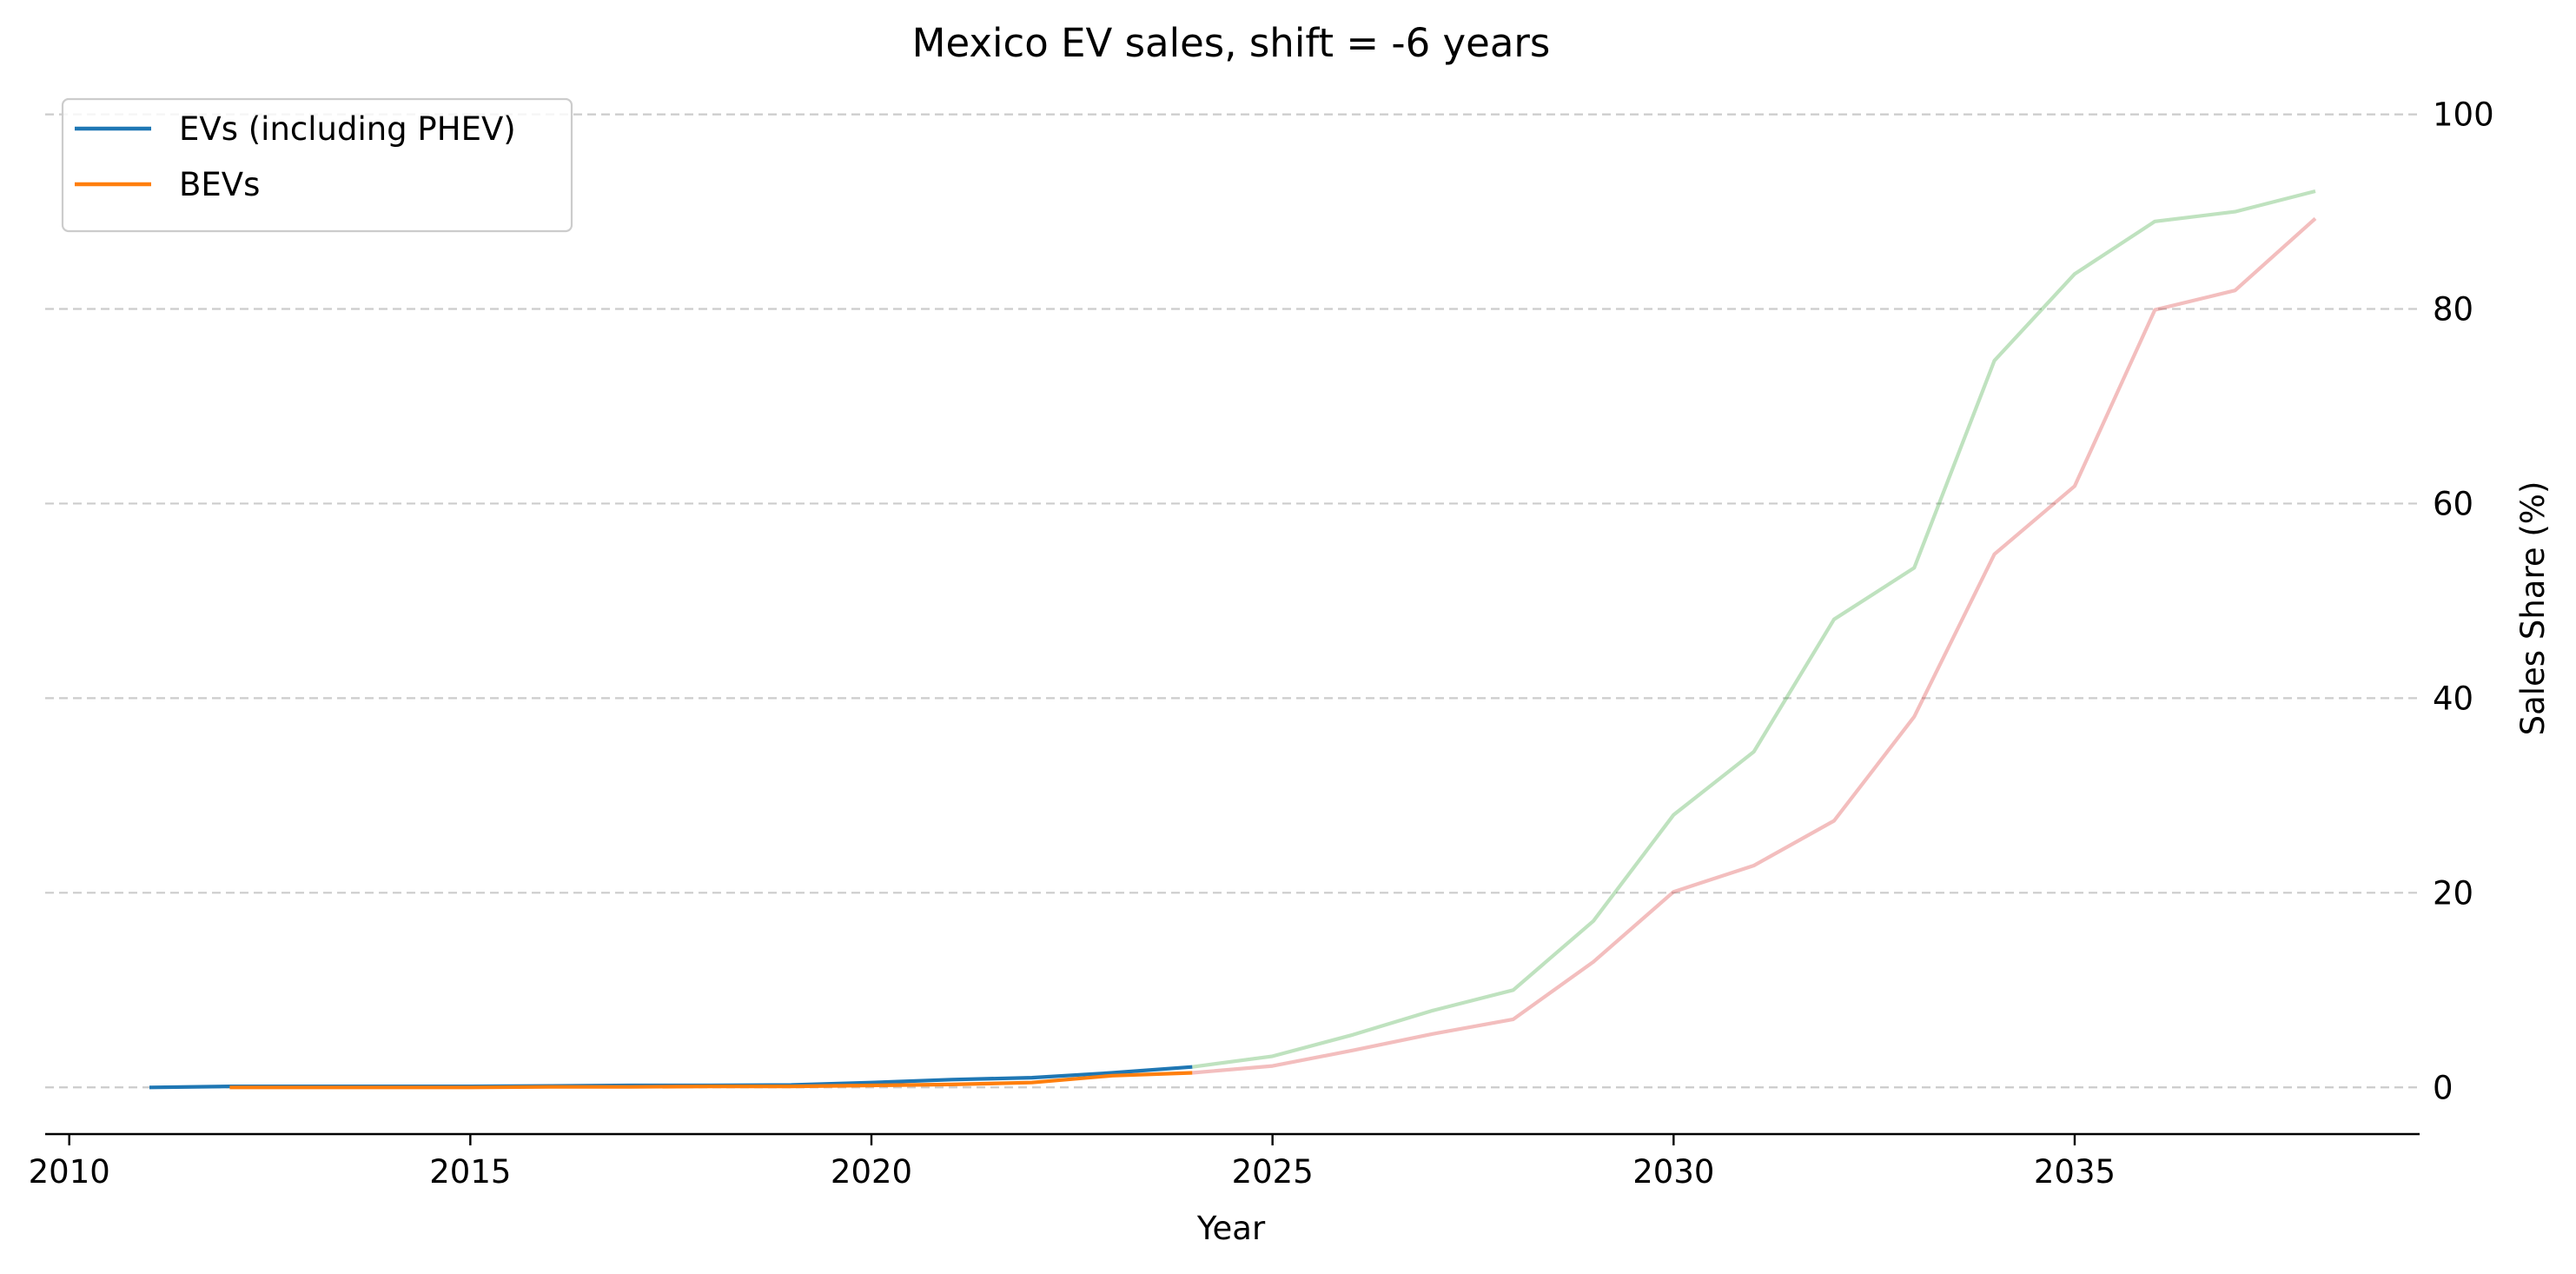 This screenshot has width=2576, height=1274. What do you see at coordinates (1273, 1172) in the screenshot?
I see `x-tick-label: 2025` at bounding box center [1273, 1172].